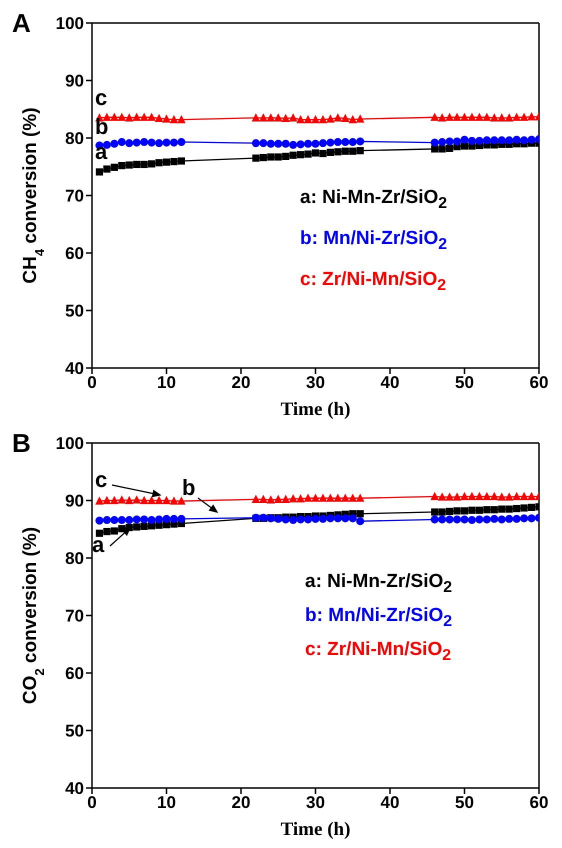 This screenshot has width=562, height=848. I want to click on text: b: Mn/Ni-Zr/SiO$_{2}$, so click(378, 618).